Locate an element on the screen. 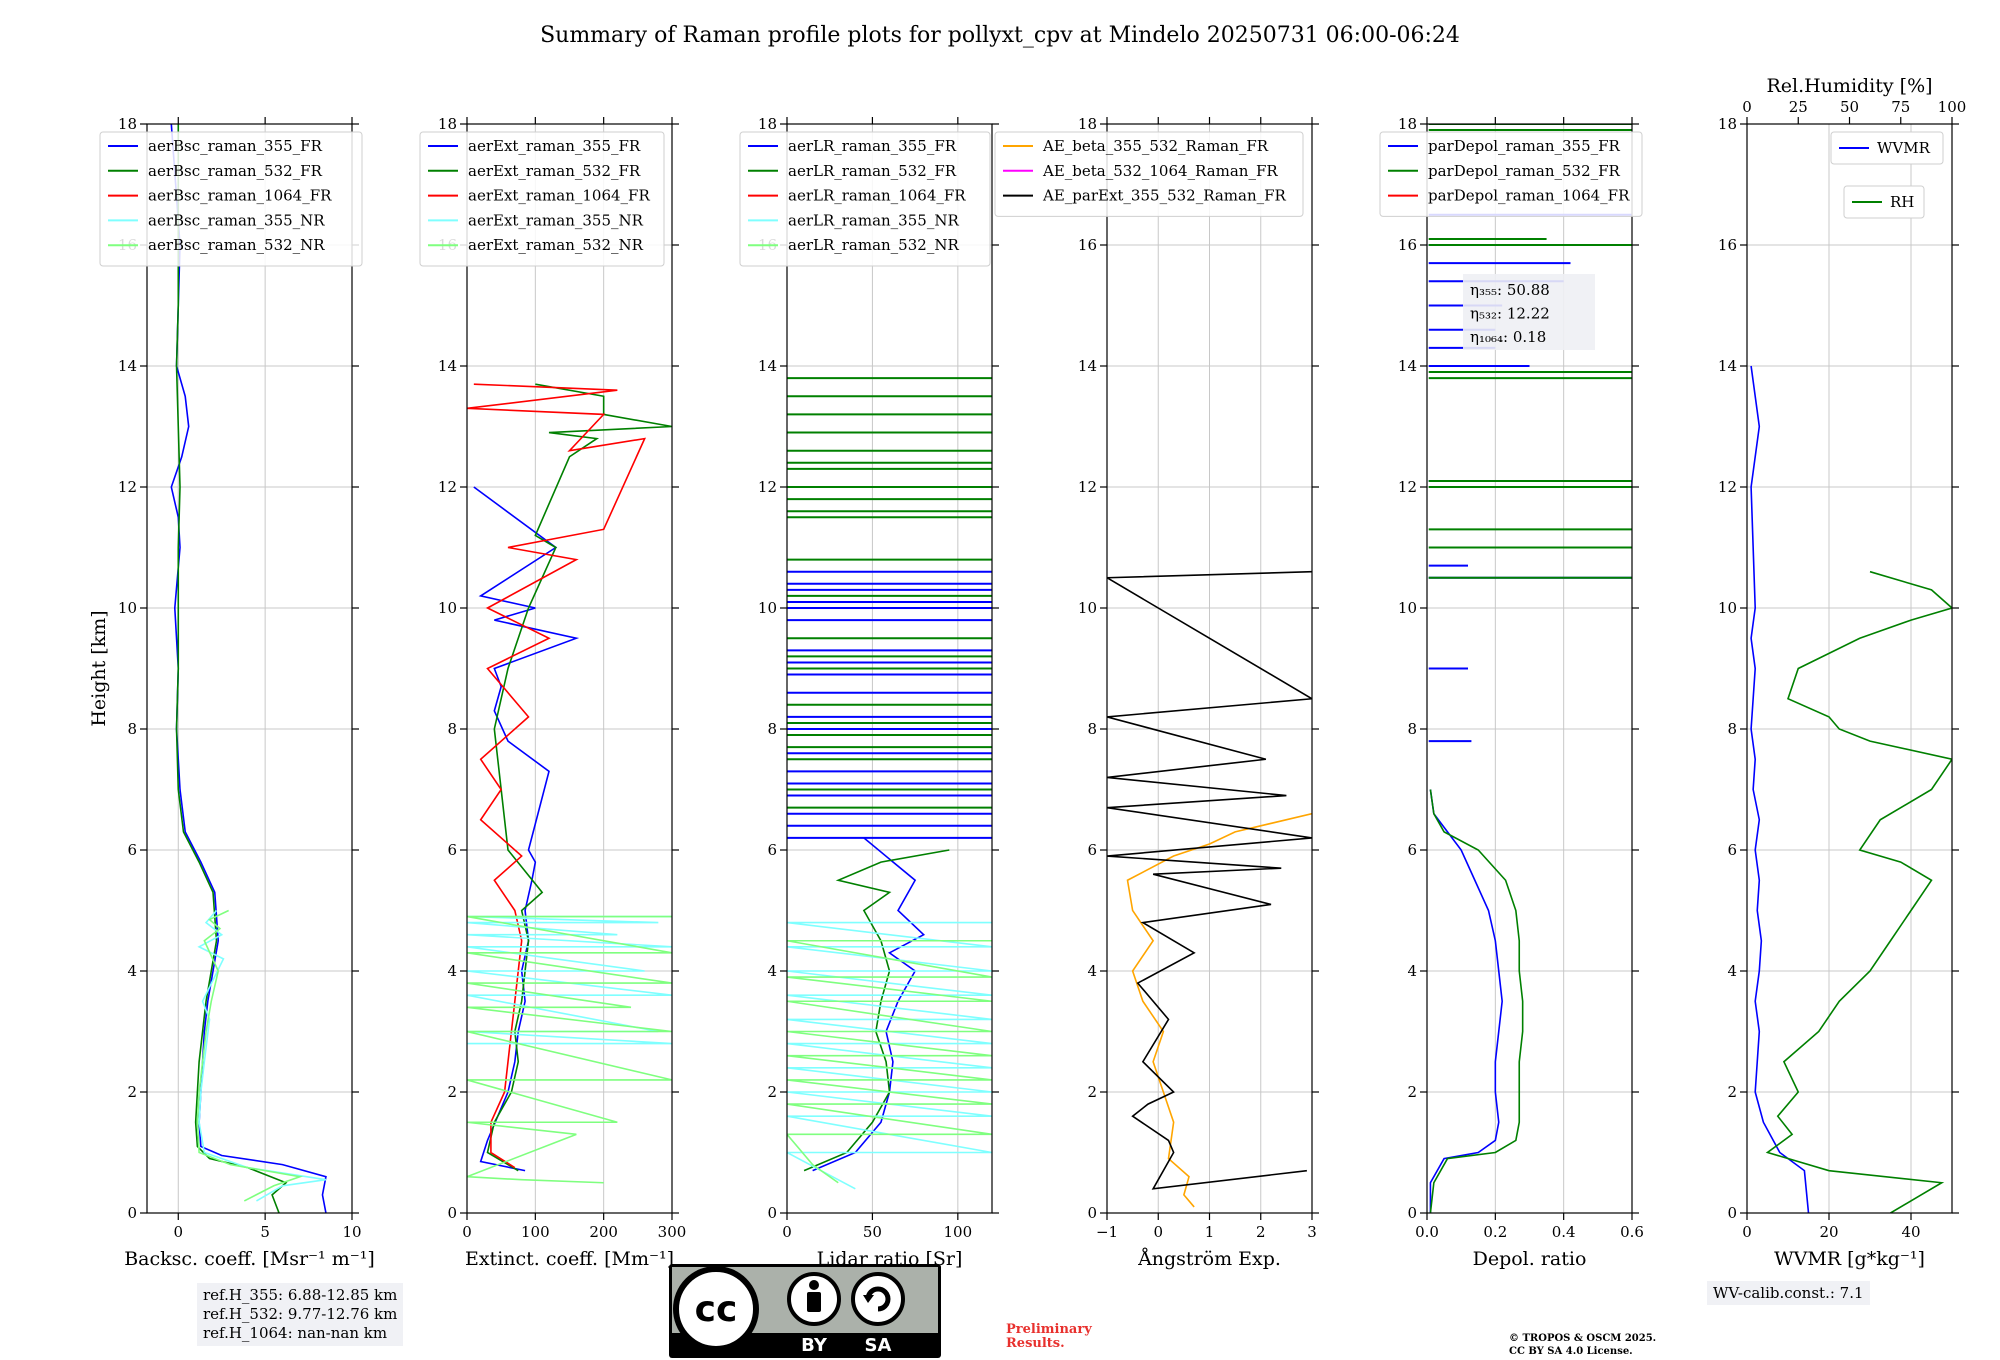  x2tick-label: 75 is located at coordinates (1900, 107).